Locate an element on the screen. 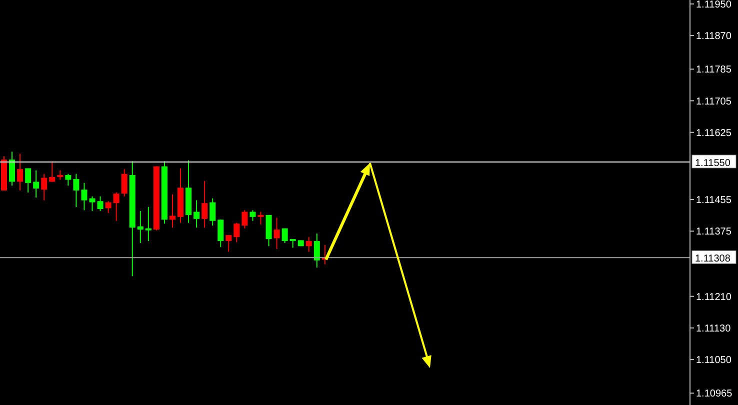  y-tick-label: 1.11785 is located at coordinates (714, 70).